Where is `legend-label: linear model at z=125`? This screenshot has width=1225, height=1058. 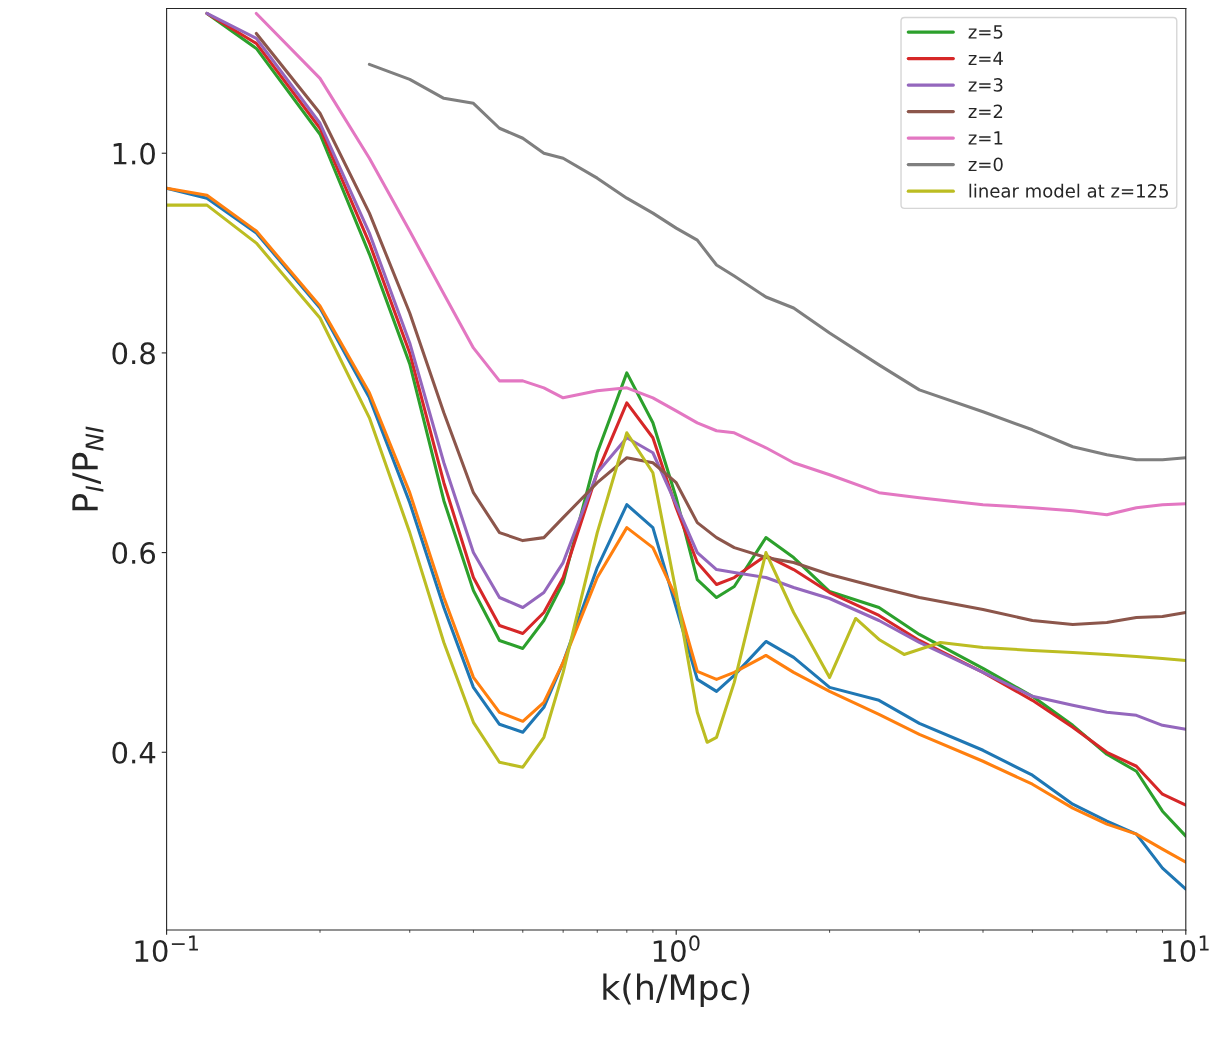 legend-label: linear model at z=125 is located at coordinates (1068, 190).